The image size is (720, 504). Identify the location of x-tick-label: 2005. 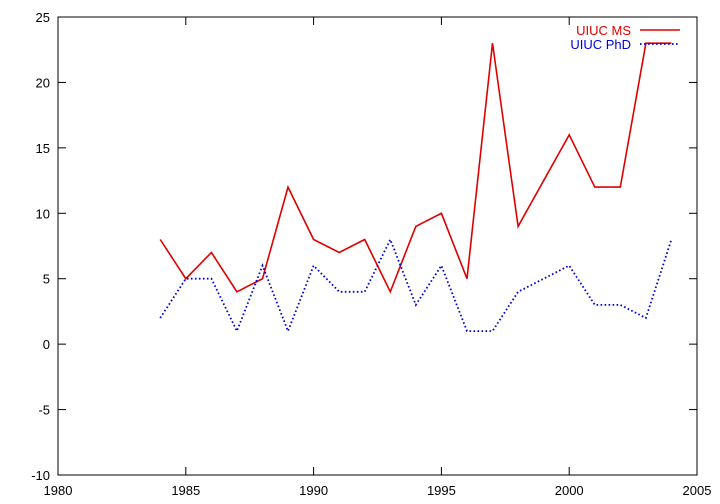
(697, 490).